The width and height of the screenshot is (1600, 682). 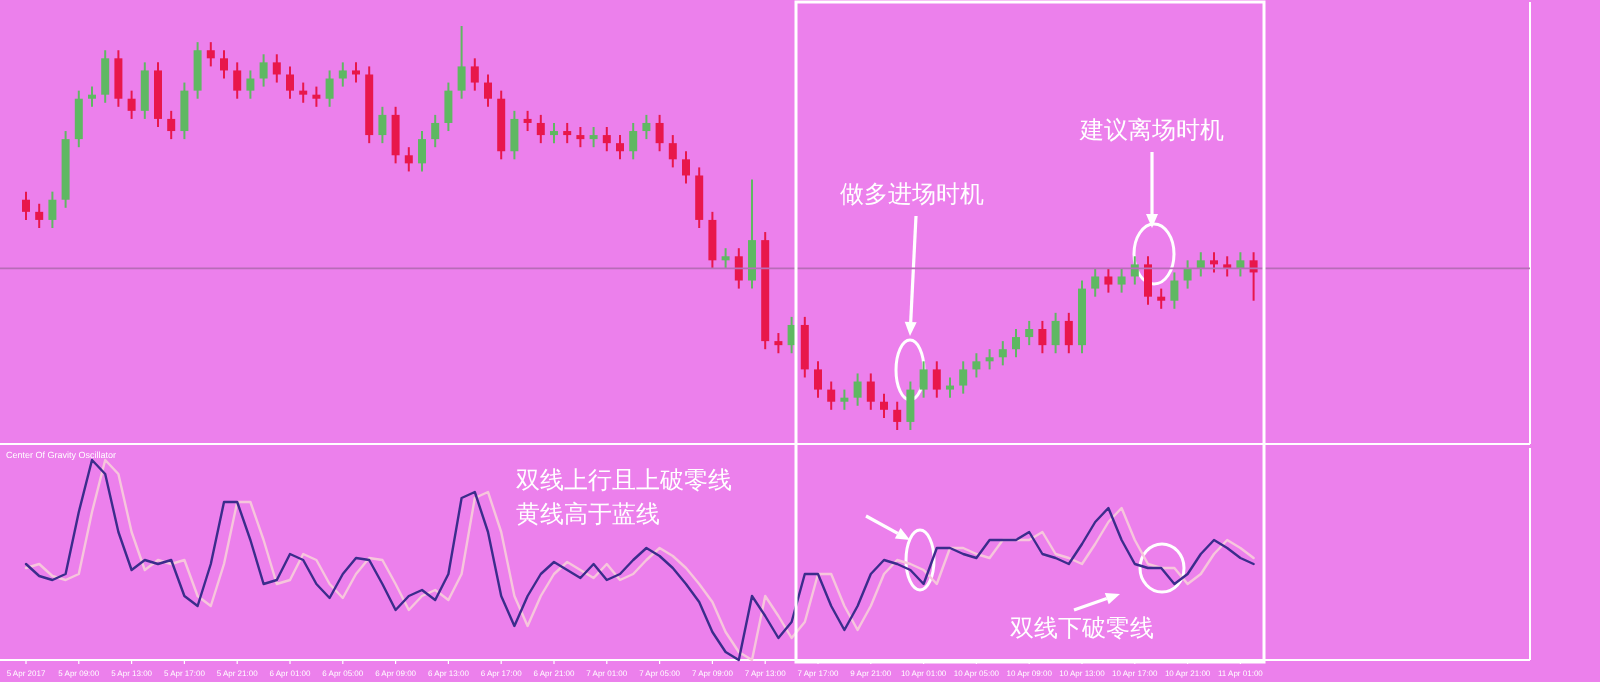 What do you see at coordinates (1082, 628) in the screenshot?
I see `annotation: 双线下破零线` at bounding box center [1082, 628].